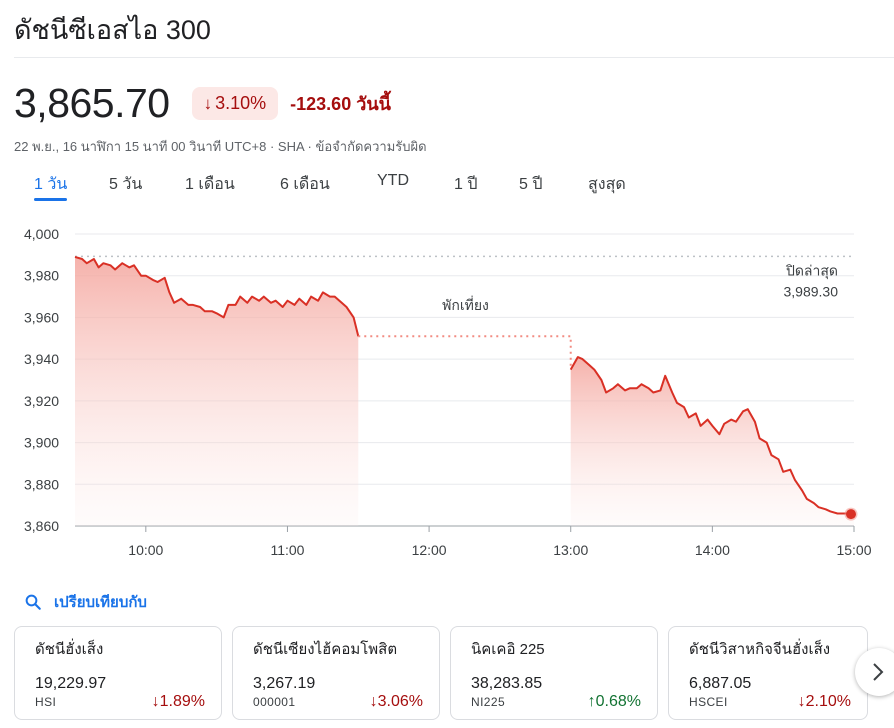 The height and width of the screenshot is (728, 894). I want to click on page-title: ดัชนีซีเอสไอ 300, so click(112, 30).